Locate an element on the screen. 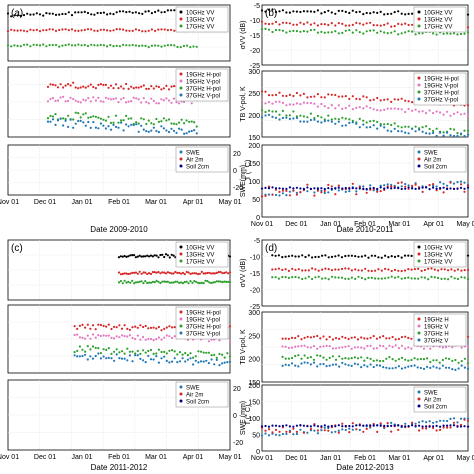  panel-a-xtick-label: Jan 01 is located at coordinates (81, 202).